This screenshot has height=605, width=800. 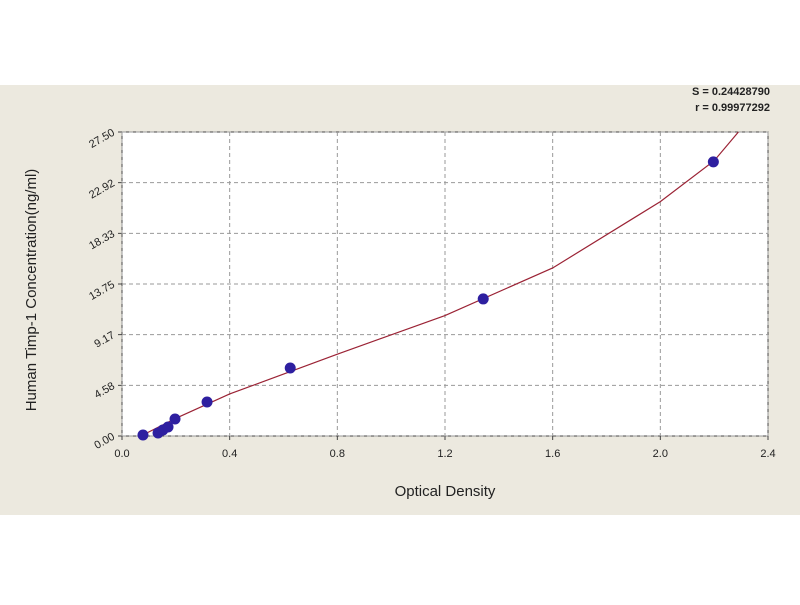 I want to click on x-tick-label: 1.6, so click(x=552, y=454).